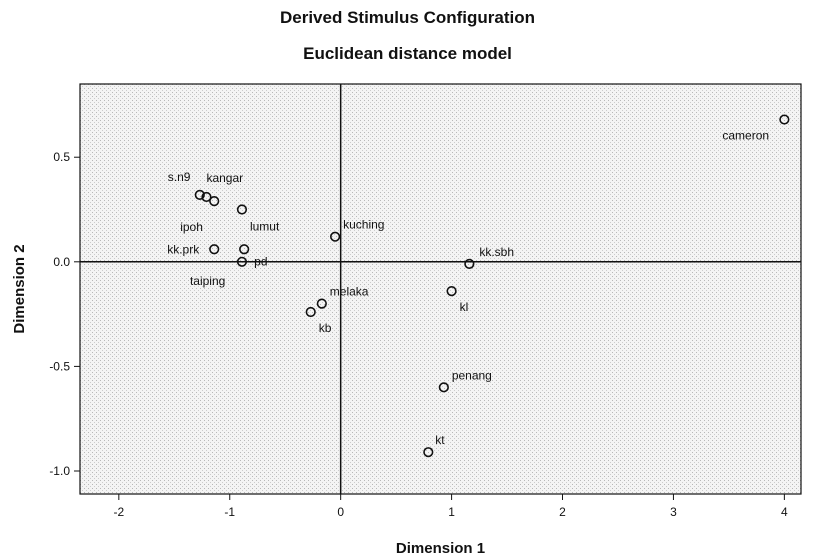 The image size is (815, 560). What do you see at coordinates (179, 177) in the screenshot?
I see `point-label-s-n9: s.n9` at bounding box center [179, 177].